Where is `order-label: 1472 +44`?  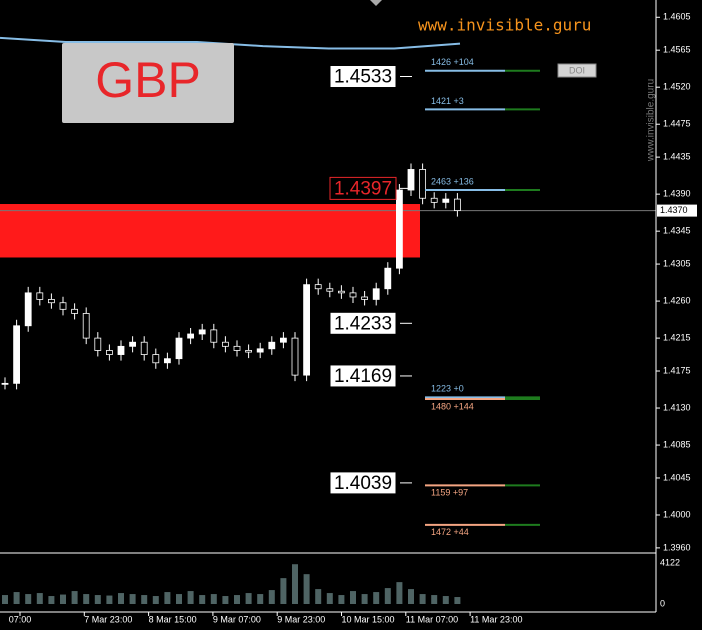 order-label: 1472 +44 is located at coordinates (450, 532).